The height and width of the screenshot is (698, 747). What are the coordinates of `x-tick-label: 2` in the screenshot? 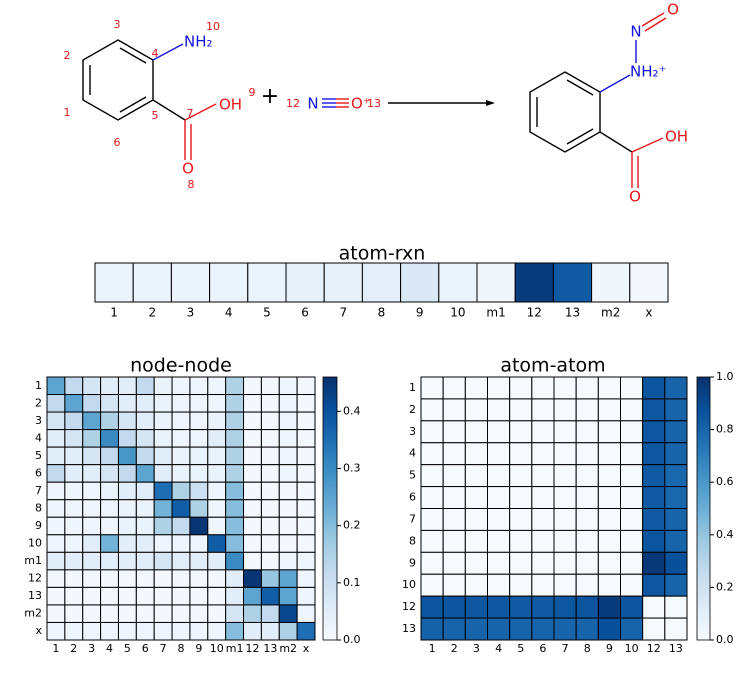 It's located at (152, 313).